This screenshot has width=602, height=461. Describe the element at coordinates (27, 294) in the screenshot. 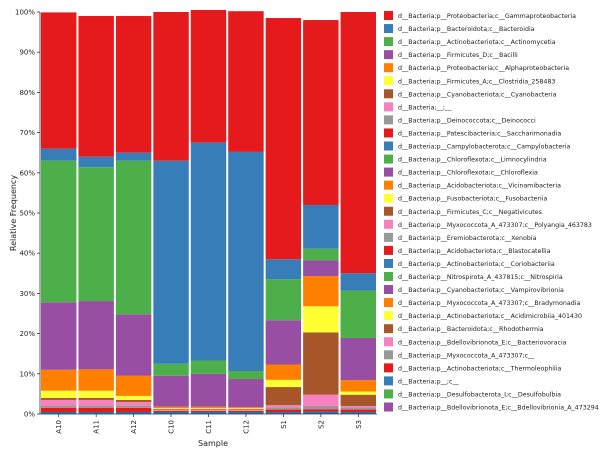

I see `y-tick-label: 30%` at that location.